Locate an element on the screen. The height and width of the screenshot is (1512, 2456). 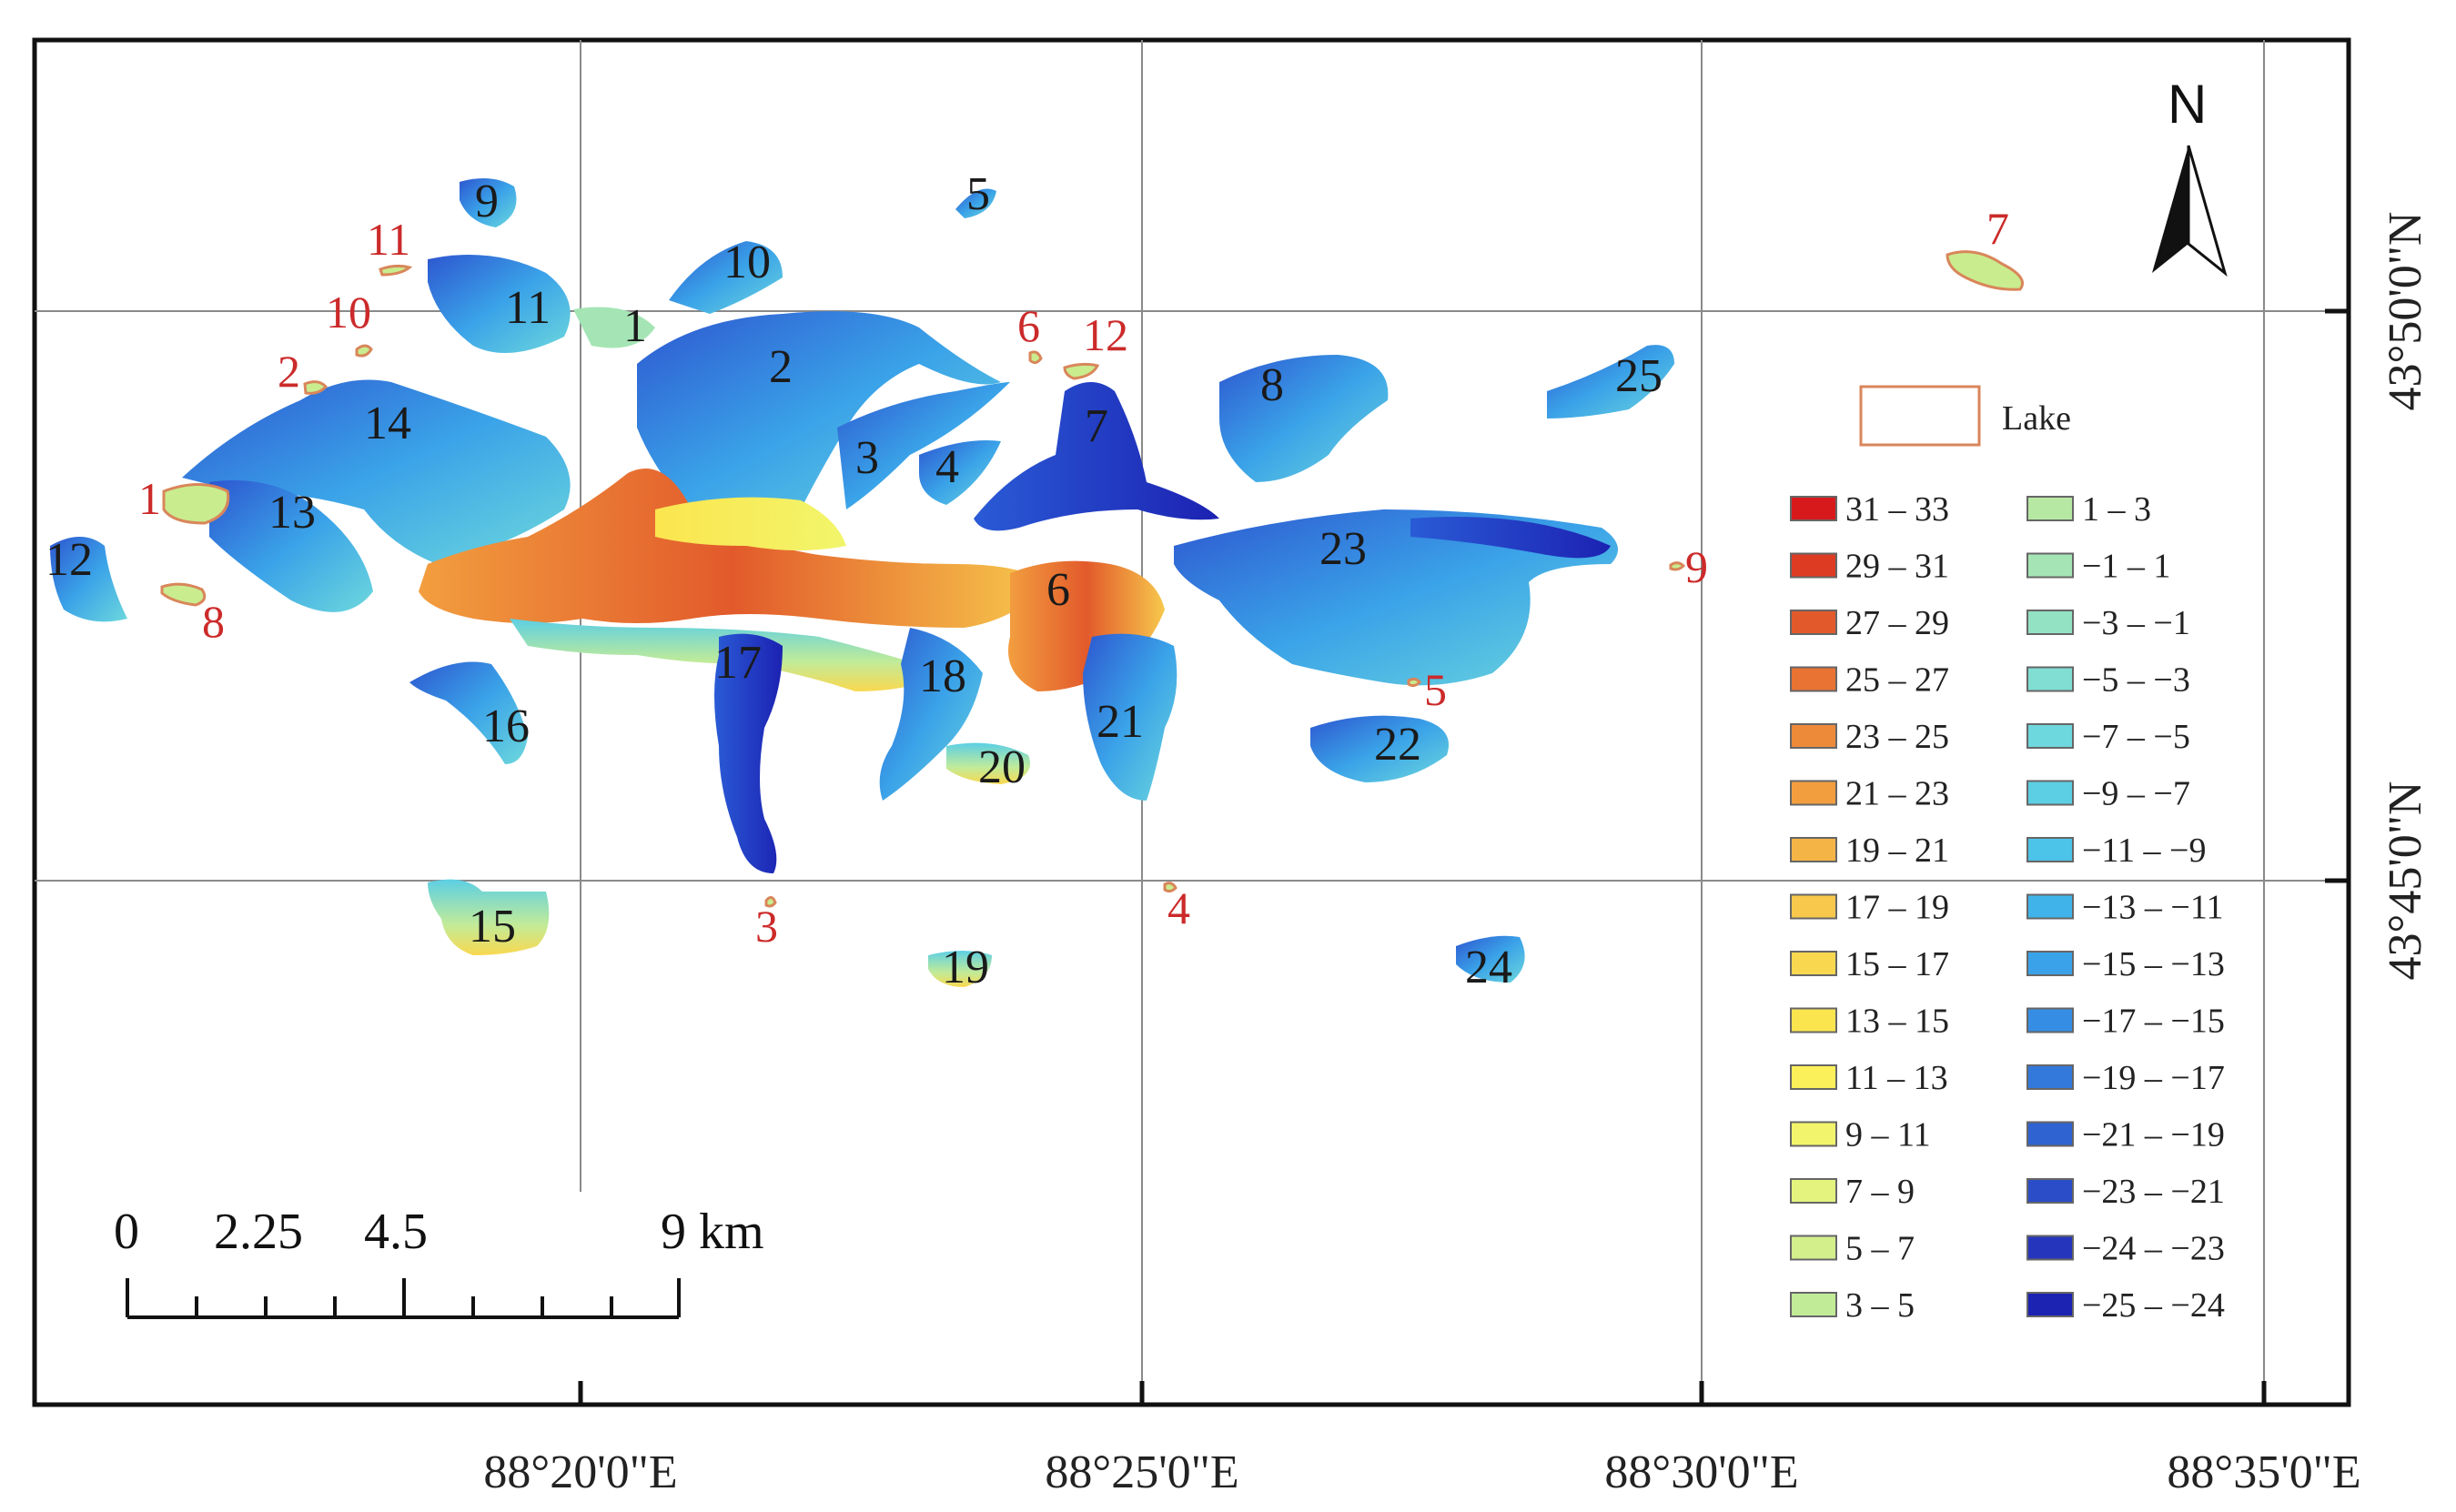
longitude-label: 88°30'0"E is located at coordinates (1701, 1472).